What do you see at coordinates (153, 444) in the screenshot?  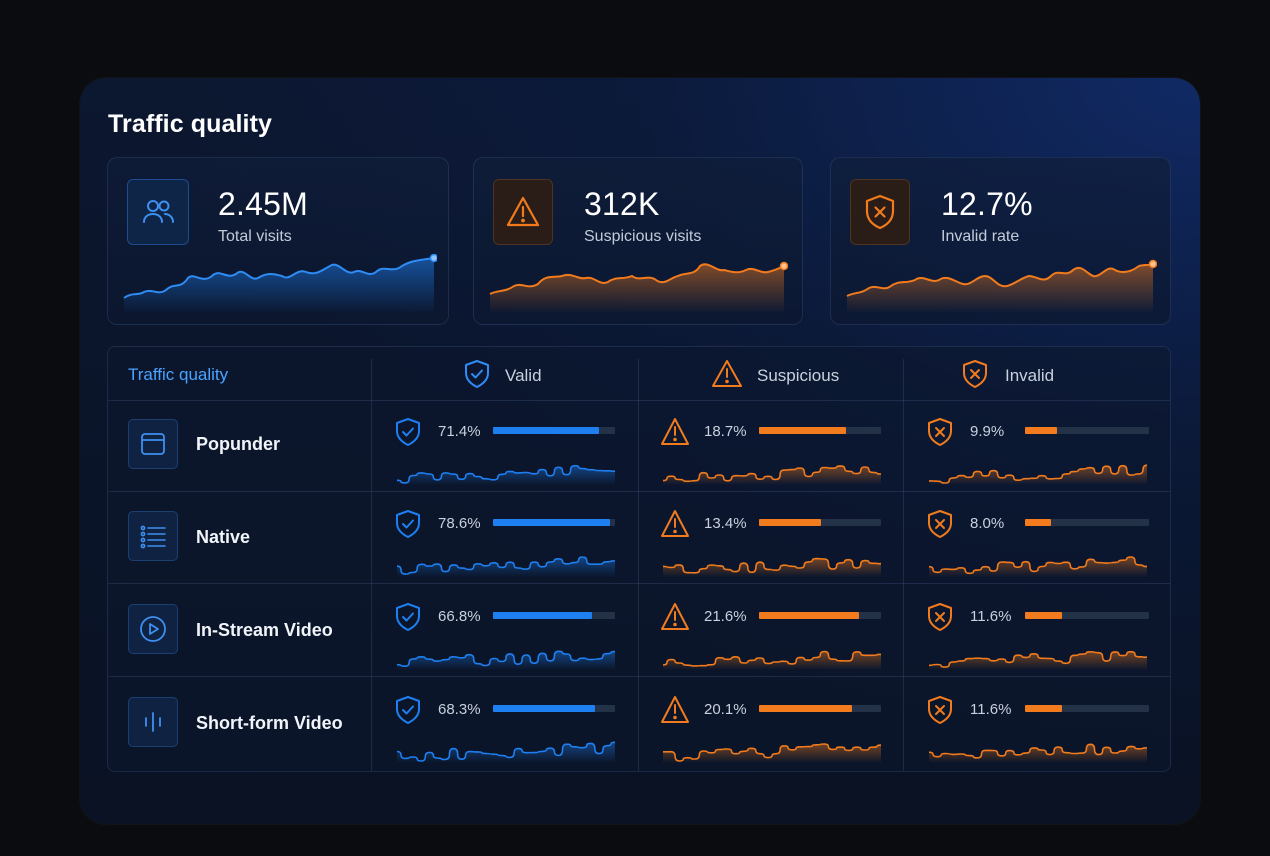 I see `window-icon` at bounding box center [153, 444].